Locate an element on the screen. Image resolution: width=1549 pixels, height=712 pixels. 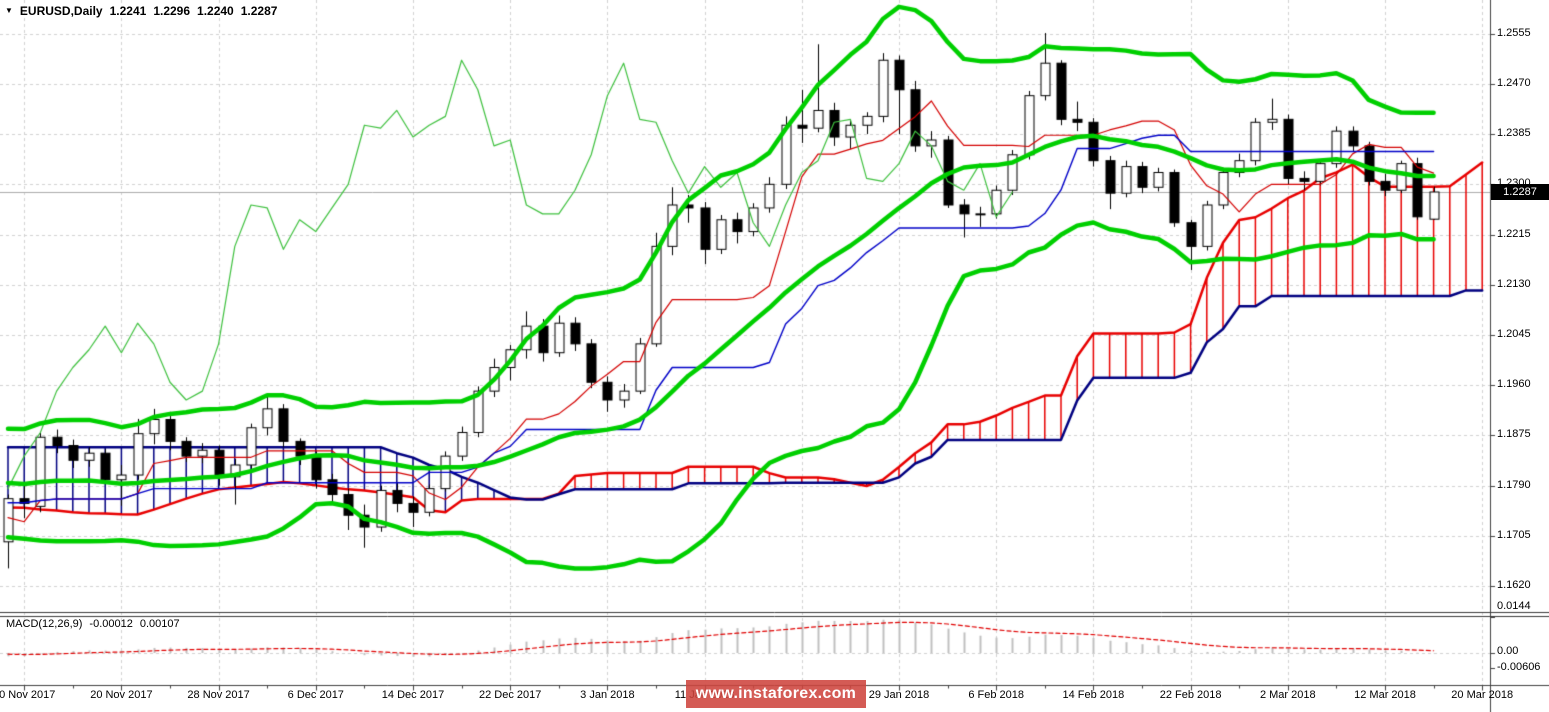
date-axis-label: 12 Mar 2018 is located at coordinates (1385, 695).